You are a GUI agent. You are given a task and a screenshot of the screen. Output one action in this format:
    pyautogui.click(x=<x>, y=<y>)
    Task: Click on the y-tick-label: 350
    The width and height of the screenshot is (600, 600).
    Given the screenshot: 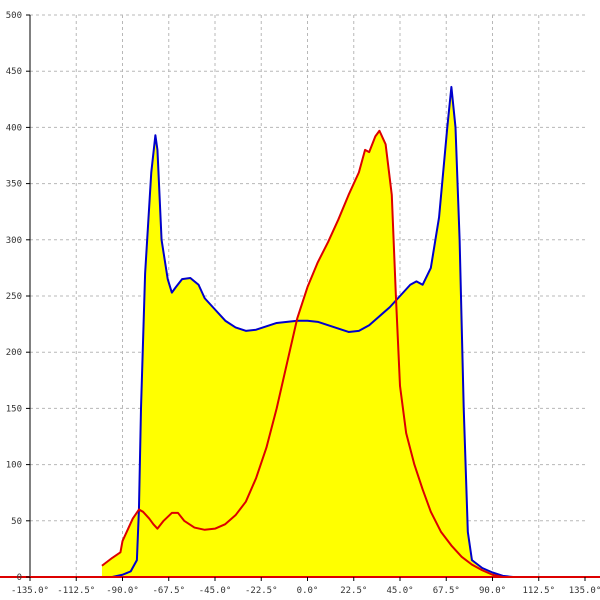 What is the action you would take?
    pyautogui.click(x=14, y=185)
    